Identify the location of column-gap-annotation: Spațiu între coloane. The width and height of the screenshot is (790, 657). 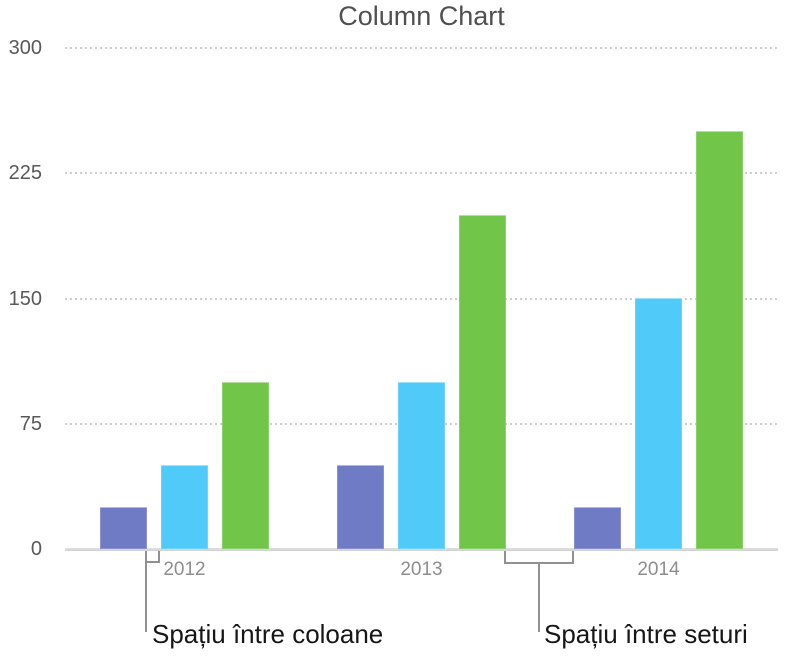
(268, 634).